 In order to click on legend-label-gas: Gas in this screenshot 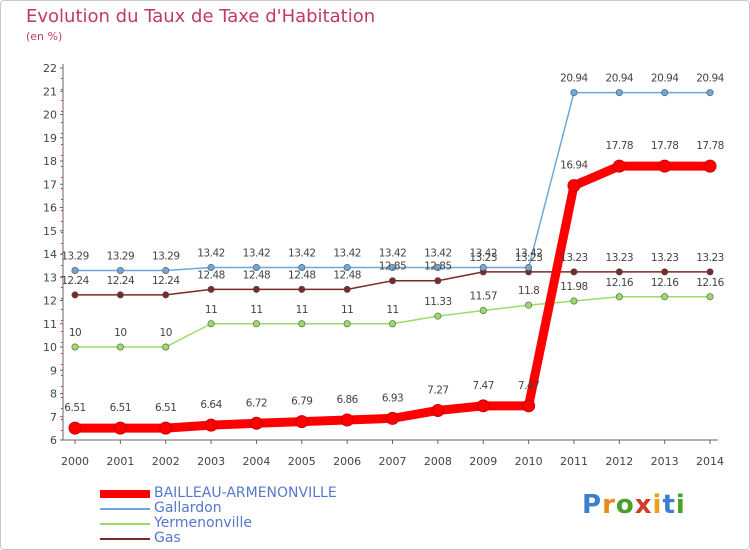, I will do `click(167, 538)`.